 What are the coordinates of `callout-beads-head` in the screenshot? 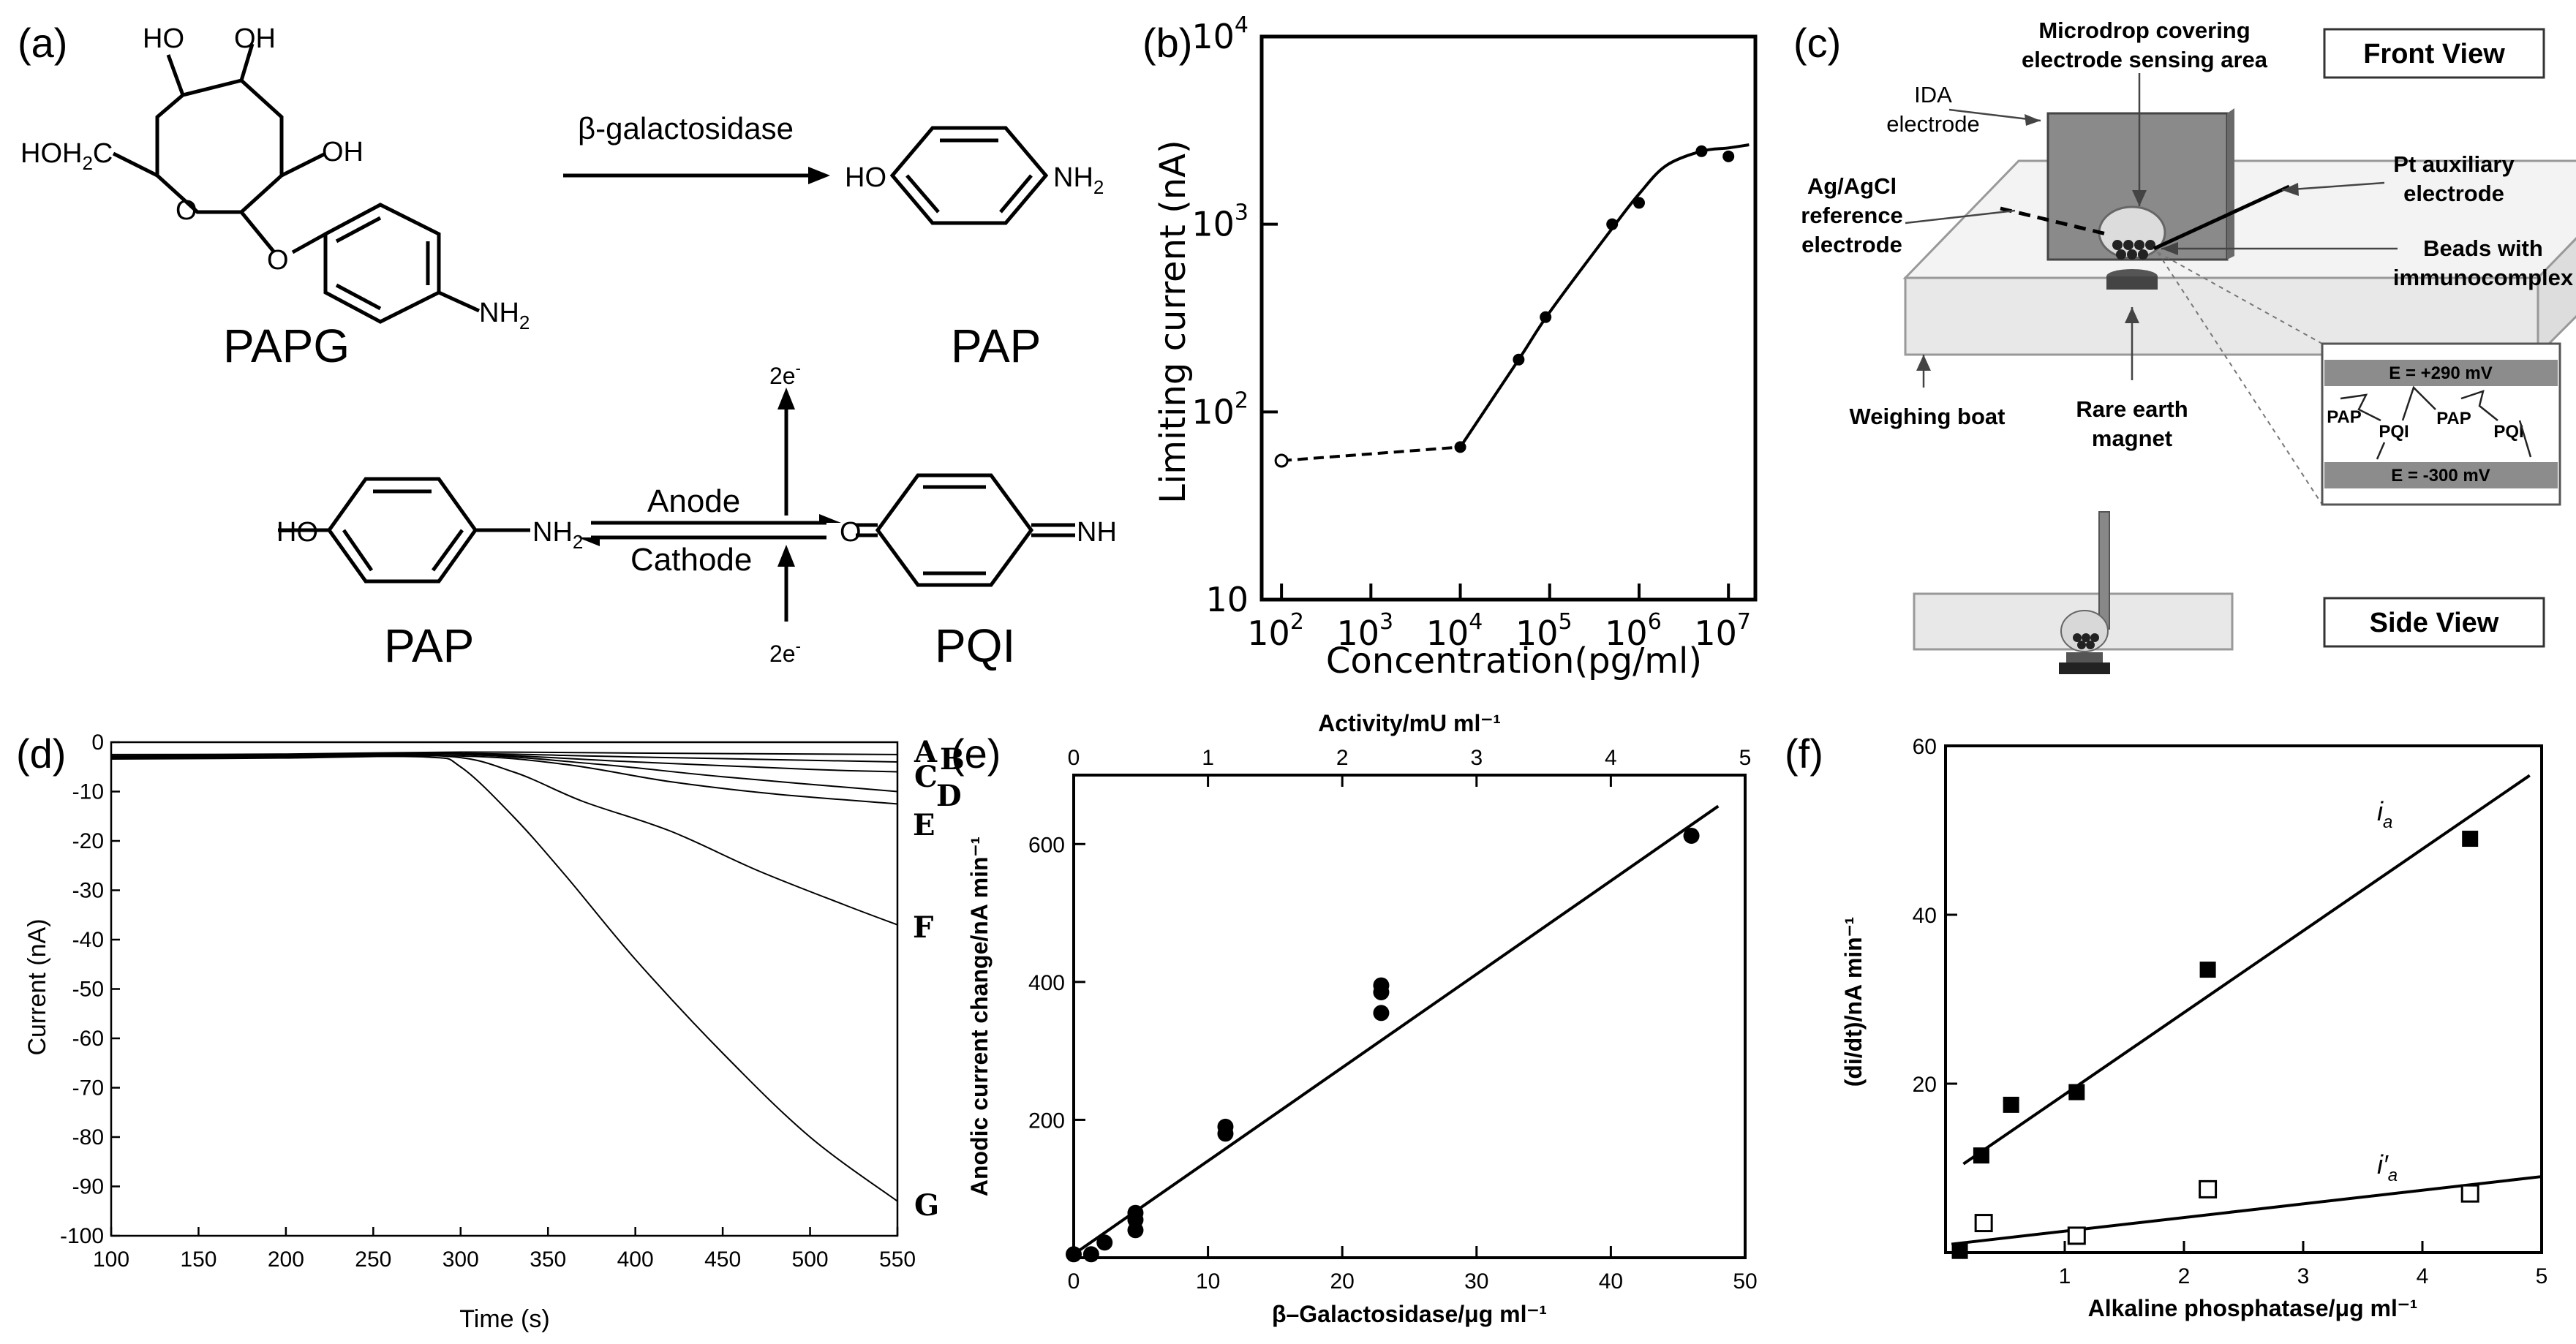 It's located at (2169, 248).